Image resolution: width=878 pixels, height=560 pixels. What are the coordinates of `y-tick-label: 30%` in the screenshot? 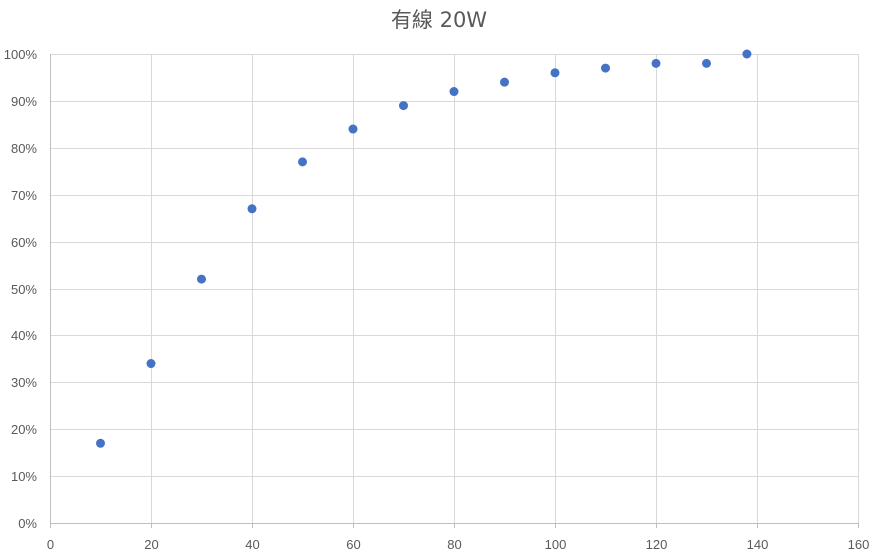 It's located at (24, 382).